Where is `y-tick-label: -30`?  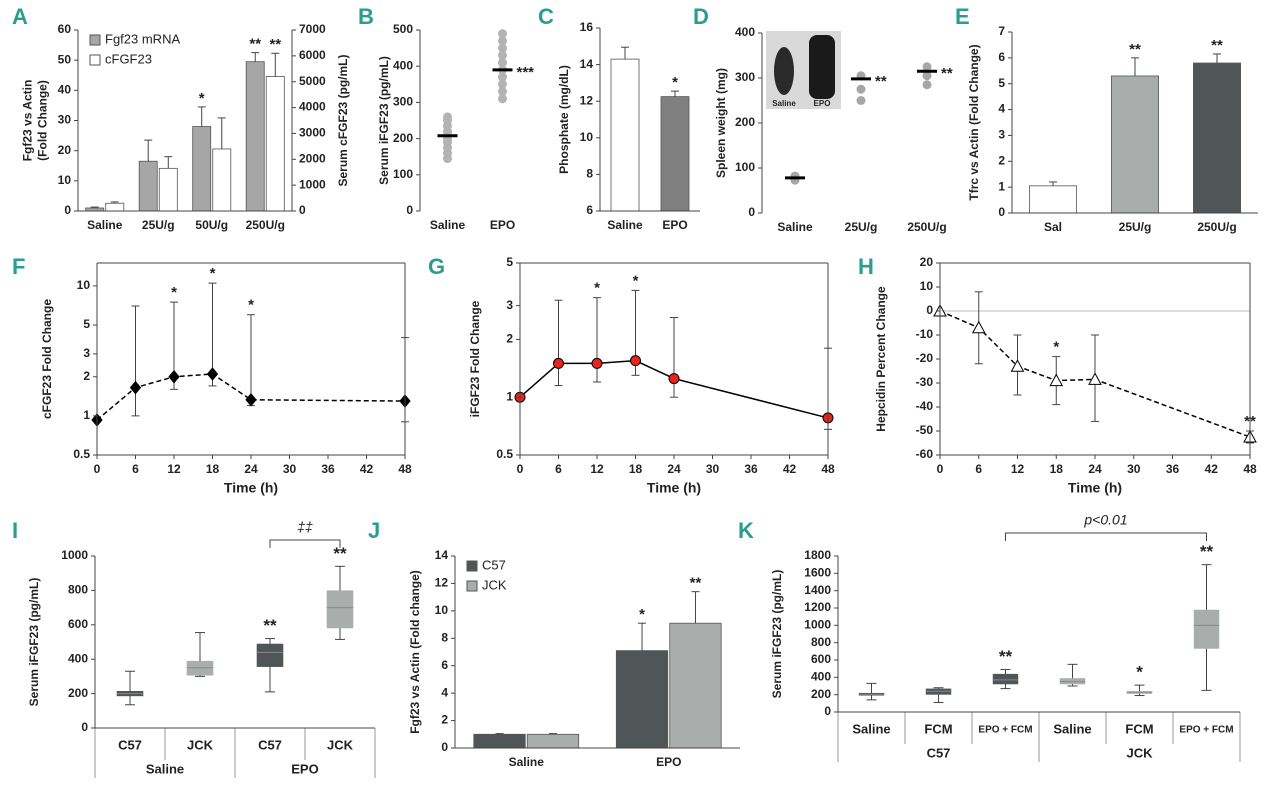
y-tick-label: -30 is located at coordinates (925, 382).